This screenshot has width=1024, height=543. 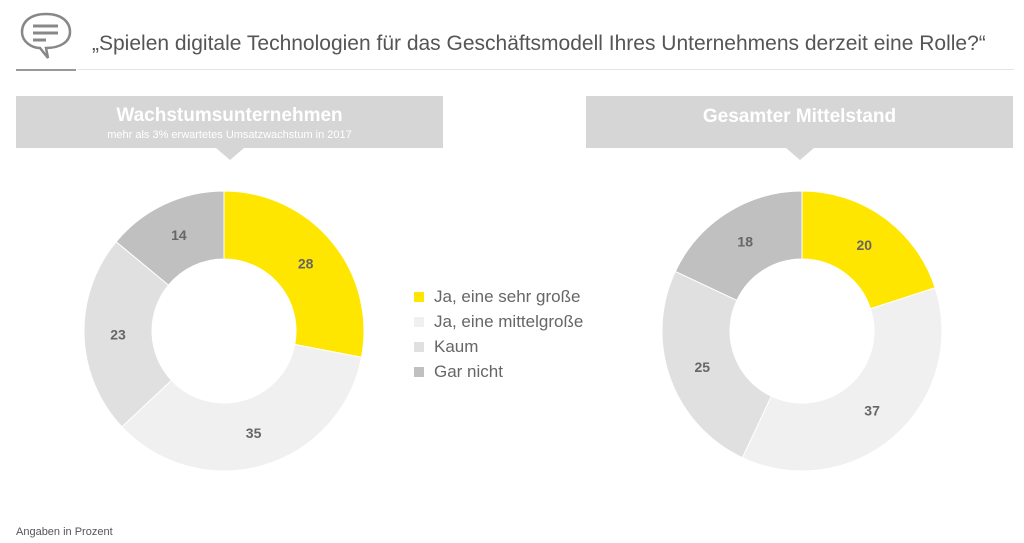 I want to click on legend-label: Gar nicht, so click(x=468, y=371).